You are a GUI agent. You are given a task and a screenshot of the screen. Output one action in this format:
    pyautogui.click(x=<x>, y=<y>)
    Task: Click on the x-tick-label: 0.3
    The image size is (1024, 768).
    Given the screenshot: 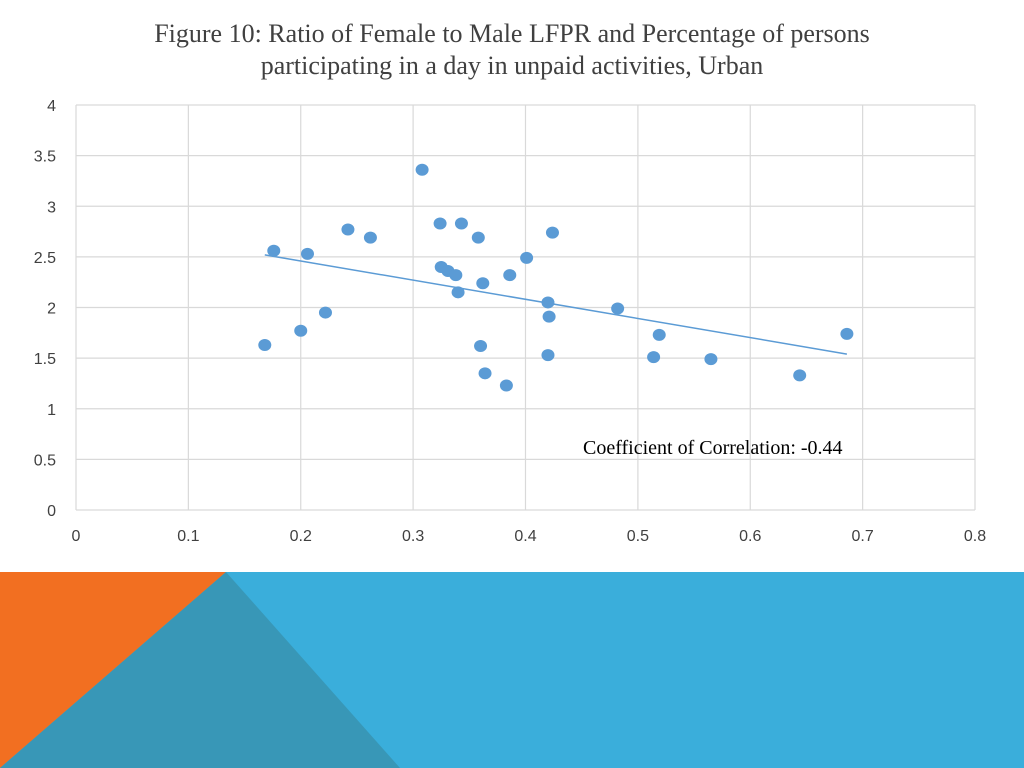 What is the action you would take?
    pyautogui.click(x=413, y=536)
    